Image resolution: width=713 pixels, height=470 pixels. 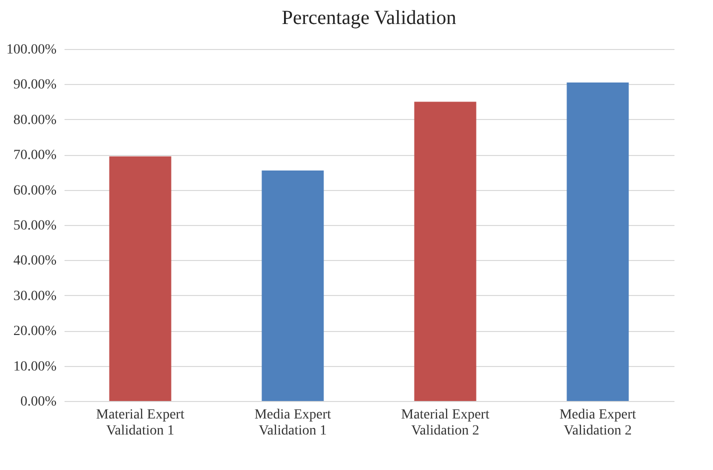 I want to click on chart-title: Percentage Validation, so click(x=369, y=18).